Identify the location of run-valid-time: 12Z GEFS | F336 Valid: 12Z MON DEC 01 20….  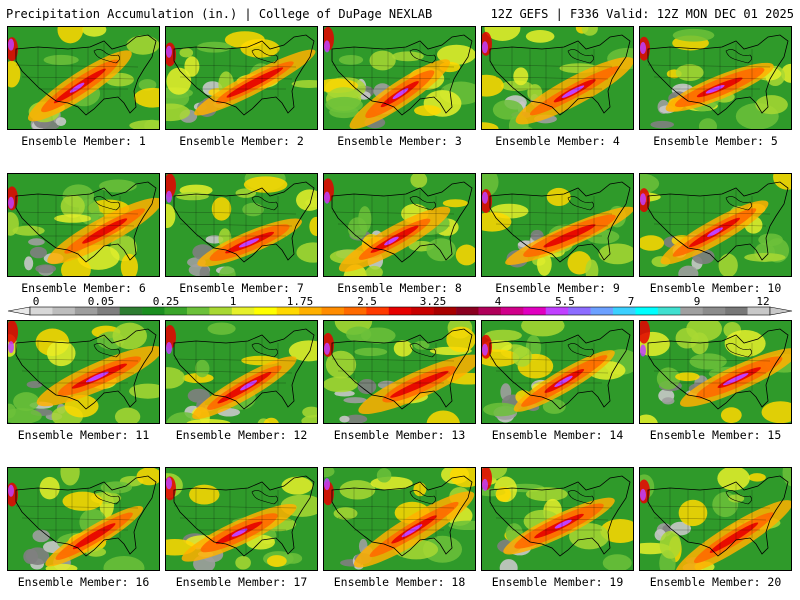
(642, 14).